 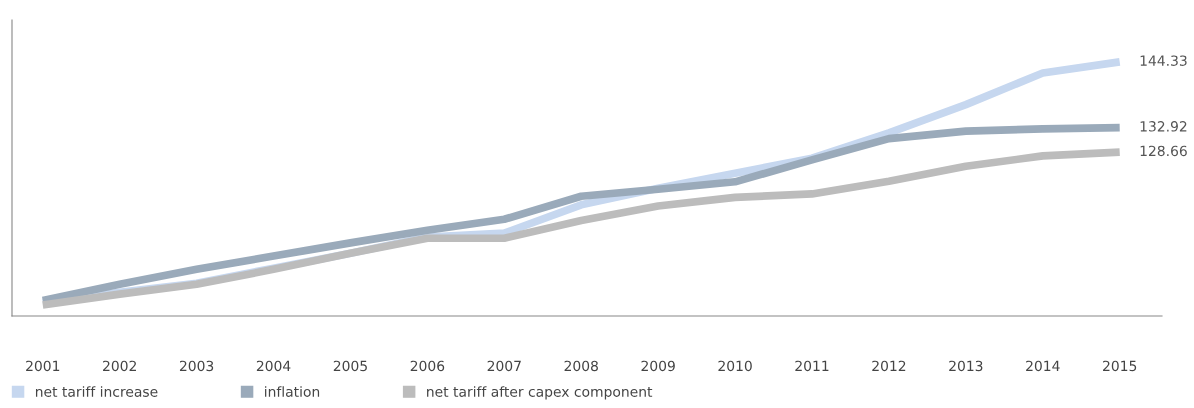 I want to click on data-label: 144.33, so click(x=1163, y=60).